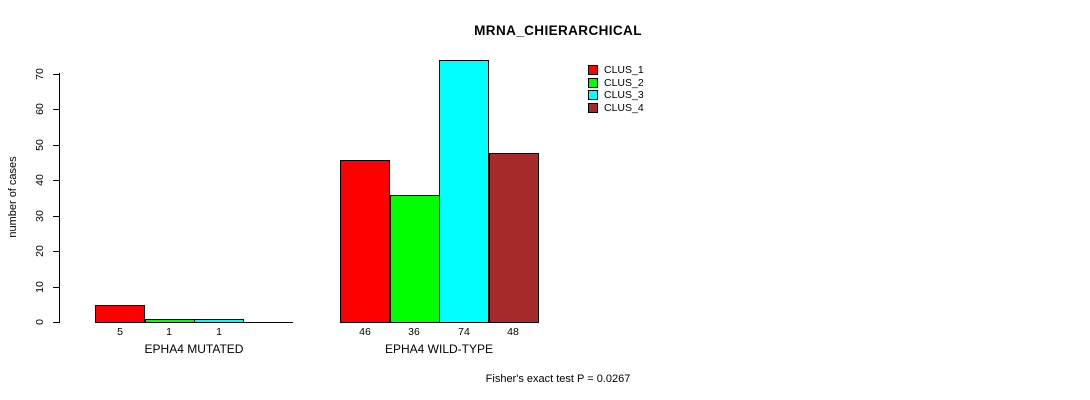  What do you see at coordinates (40, 251) in the screenshot?
I see `y-tick-label: 20` at bounding box center [40, 251].